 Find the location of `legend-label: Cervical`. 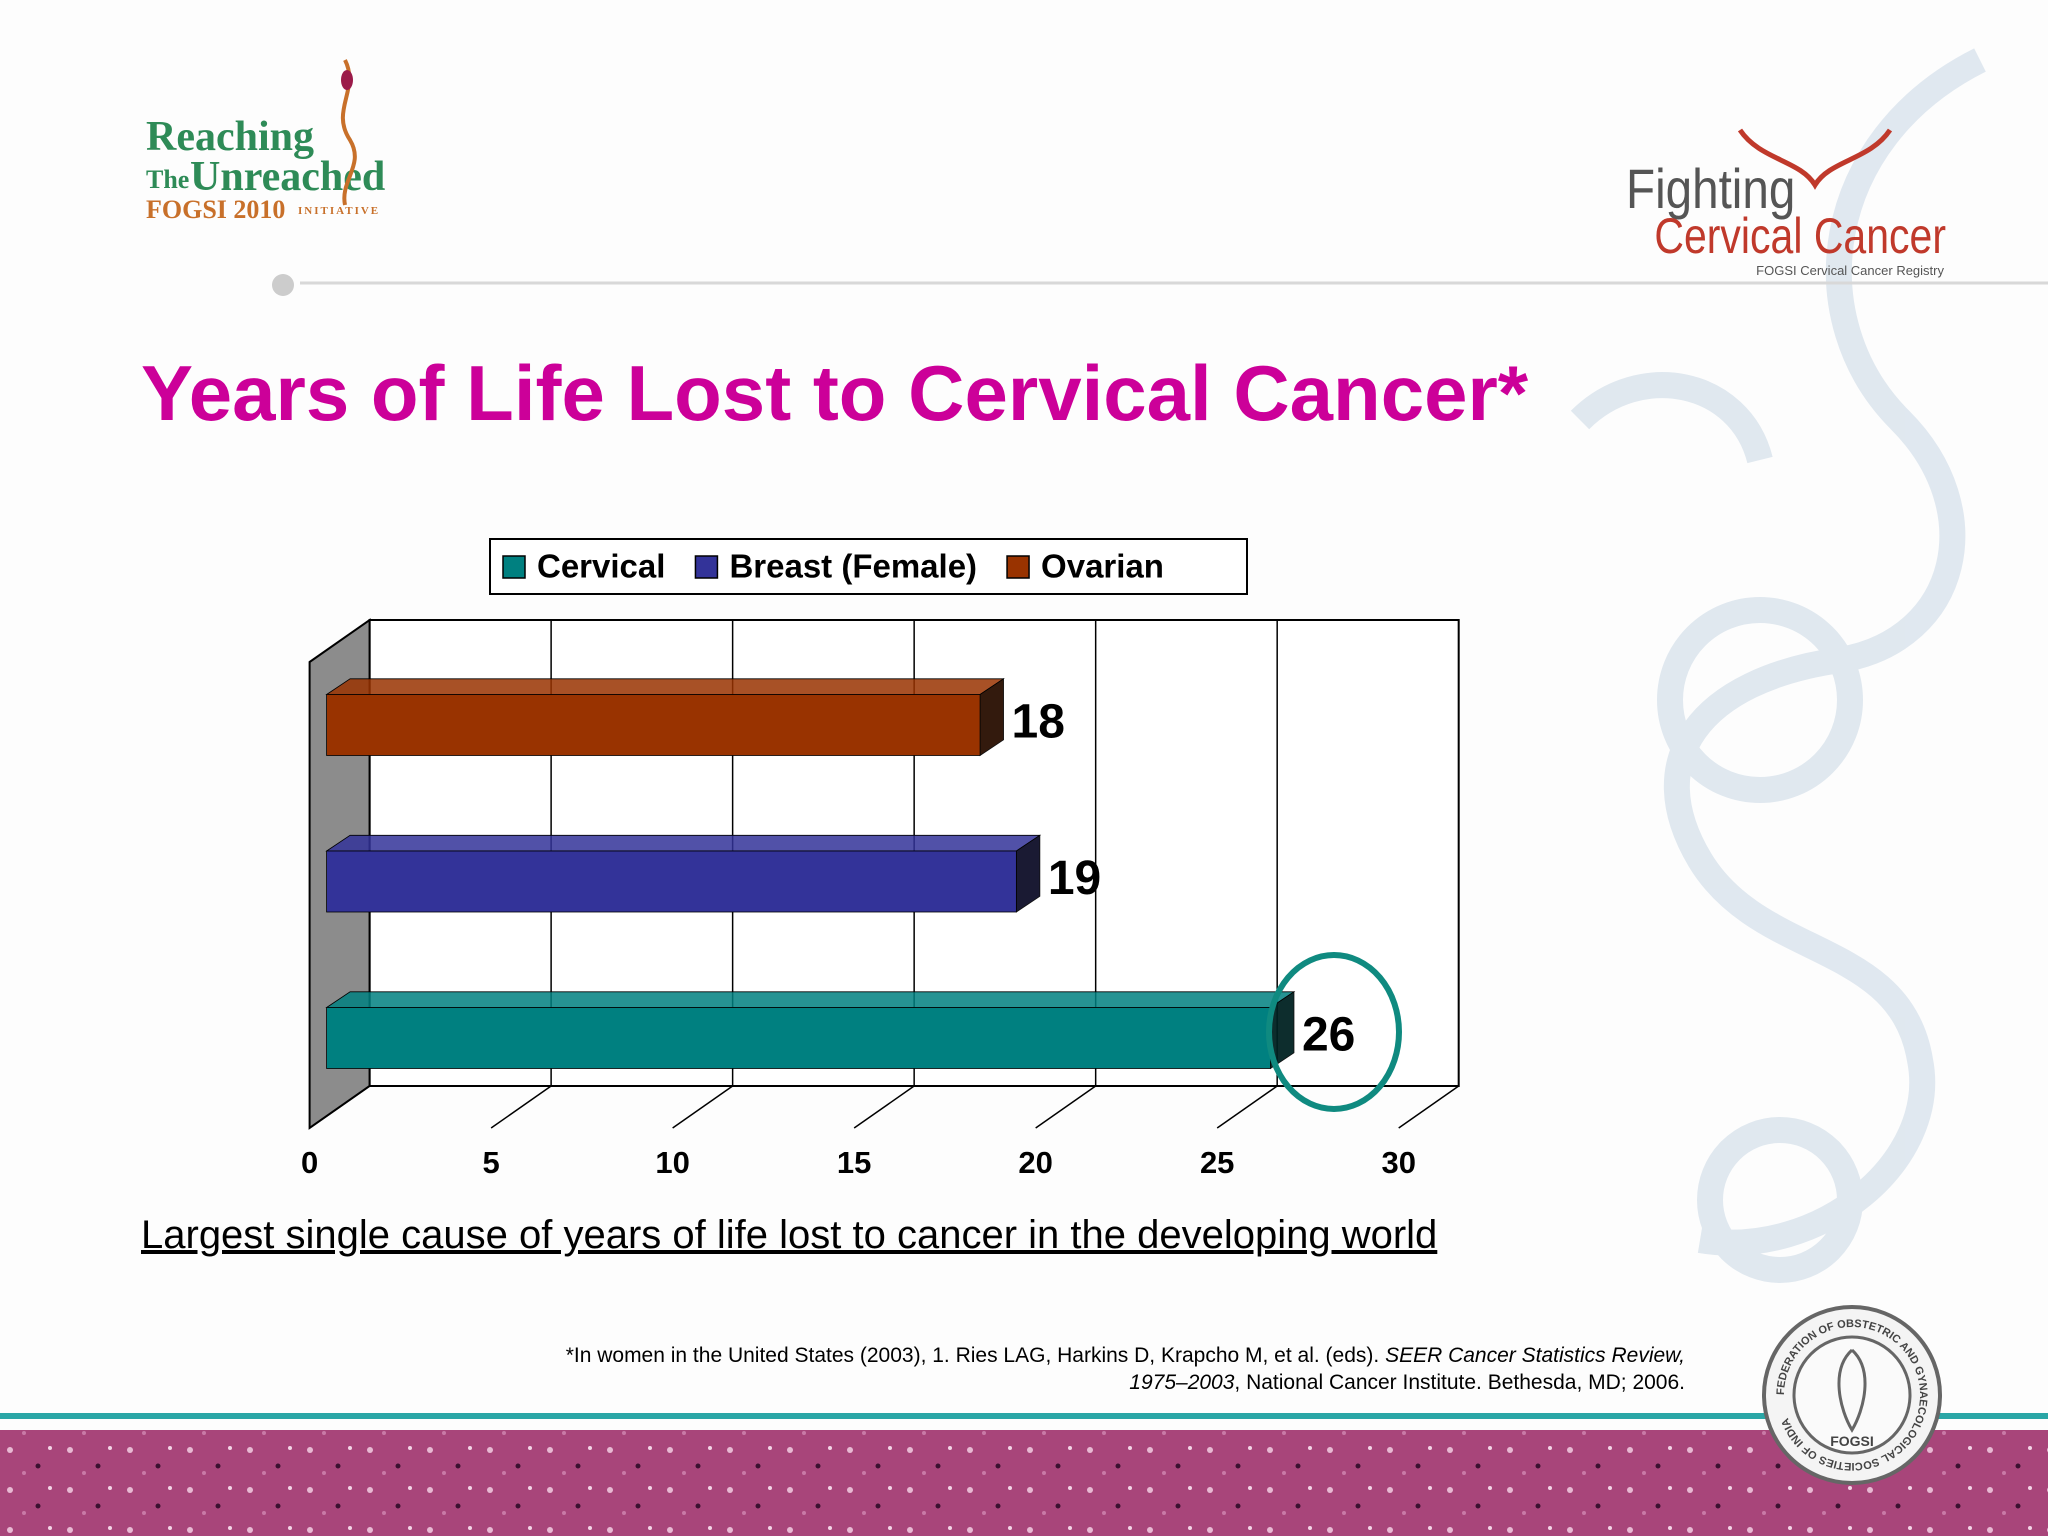

legend-label: Cervical is located at coordinates (601, 566).